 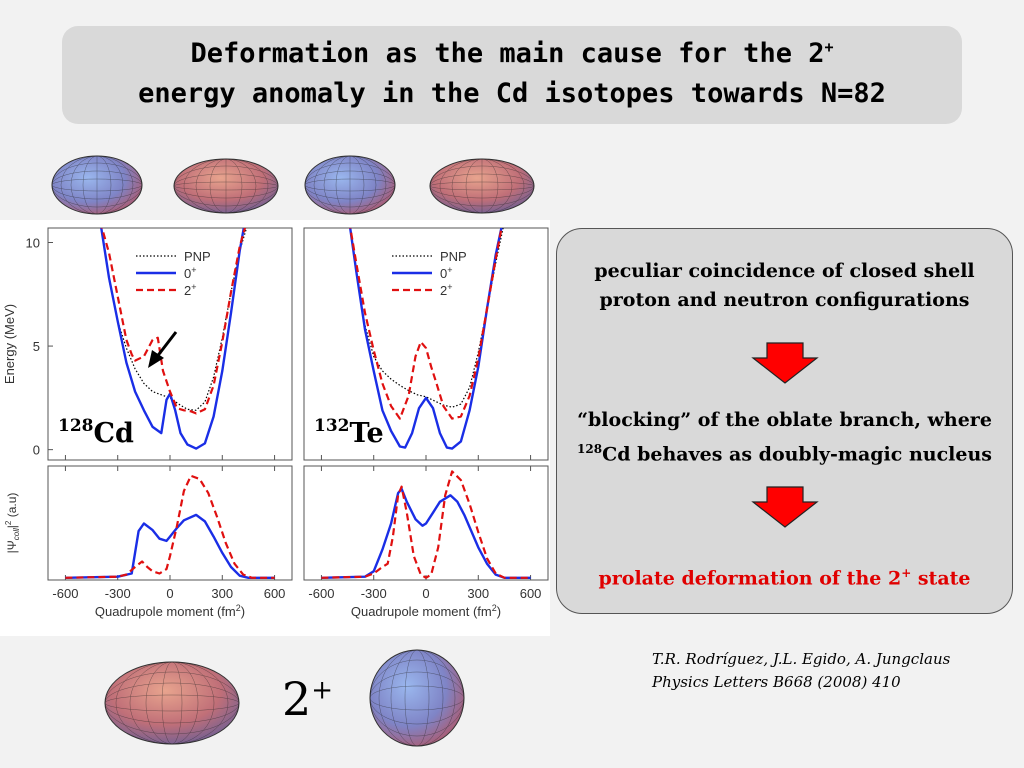 I want to click on y-axis-label-rest: |, so click(x=12, y=526).